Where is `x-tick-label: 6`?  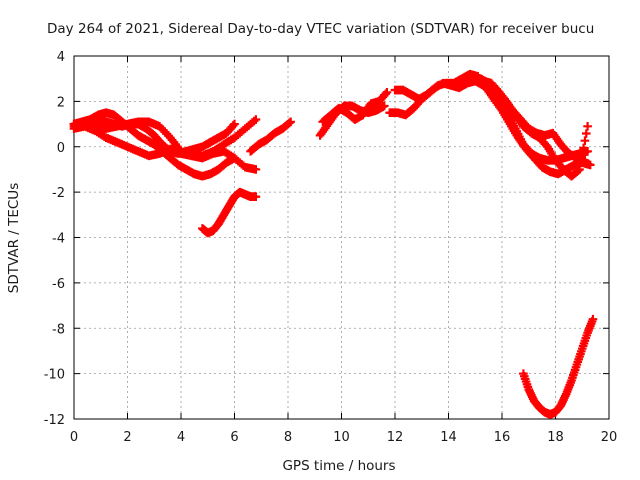
x-tick-label: 6 is located at coordinates (234, 437).